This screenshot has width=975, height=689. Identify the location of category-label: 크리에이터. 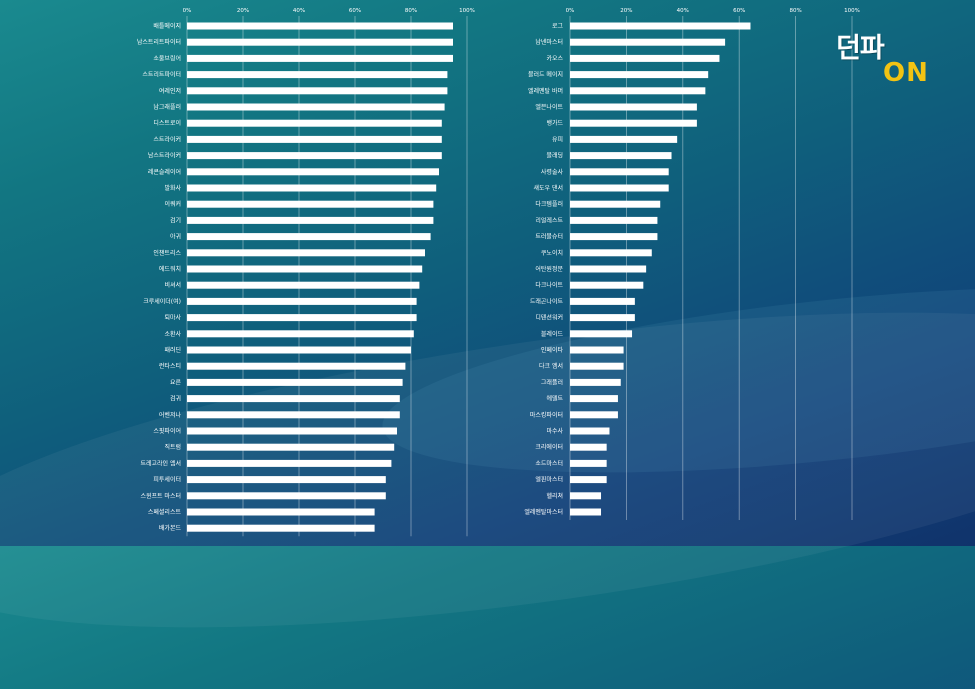
(549, 447).